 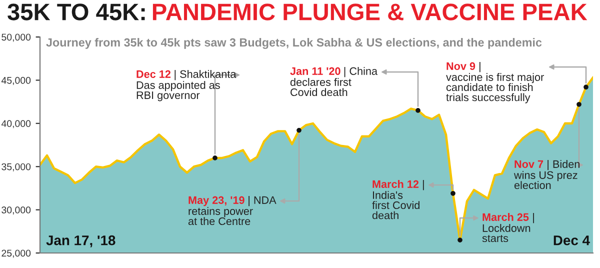 What do you see at coordinates (186, 86) in the screenshot?
I see `annotation: Dec 12 | Shaktikanta Das appointed as RBI governor` at bounding box center [186, 86].